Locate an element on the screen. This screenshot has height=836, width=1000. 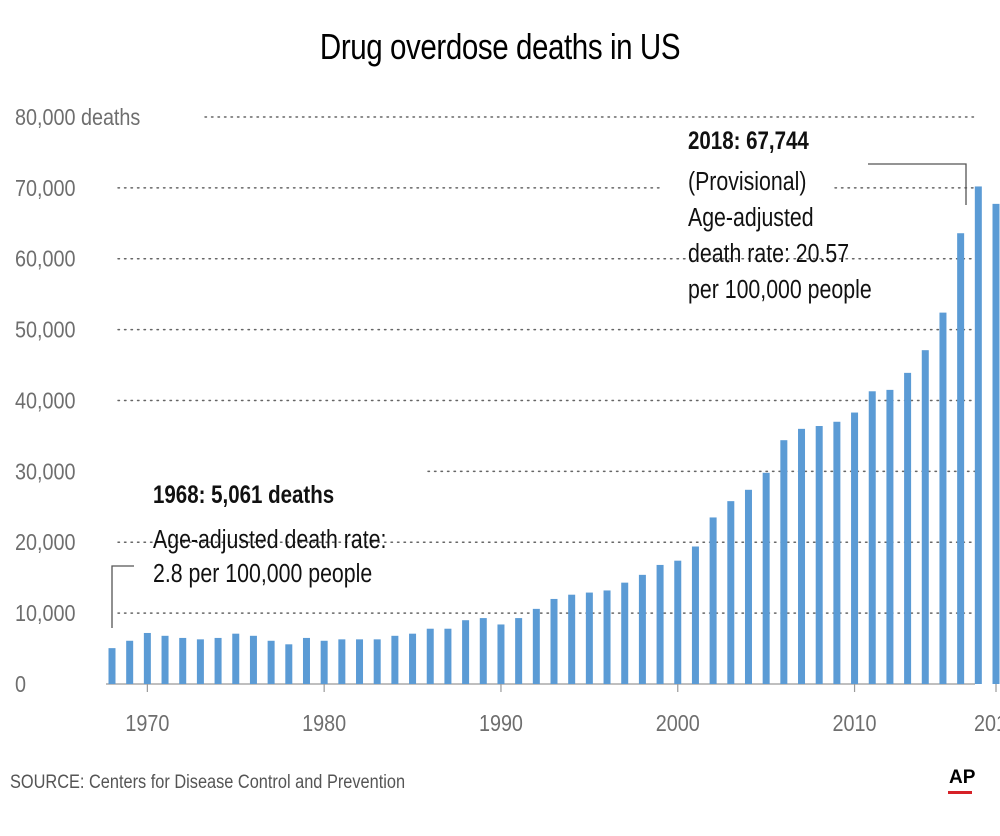
x-tick-label: 2018 is located at coordinates (987, 724).